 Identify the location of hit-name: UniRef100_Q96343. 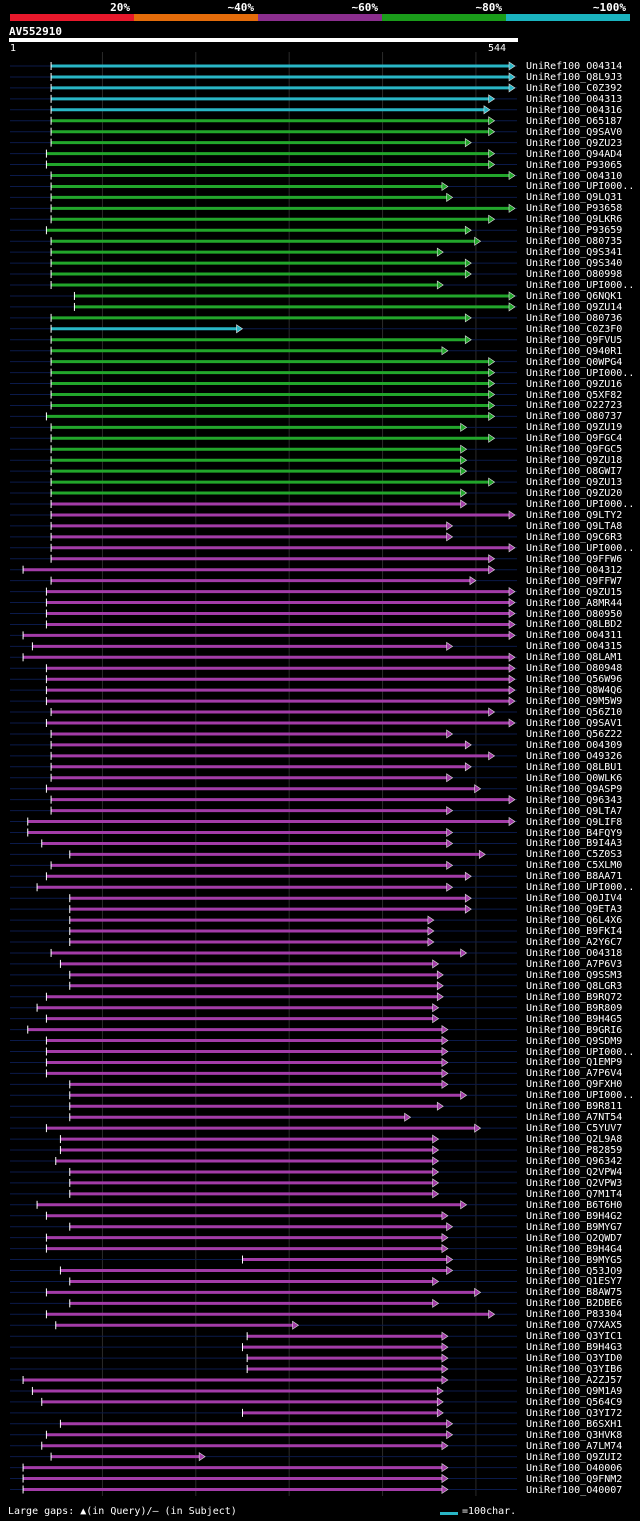
(574, 800).